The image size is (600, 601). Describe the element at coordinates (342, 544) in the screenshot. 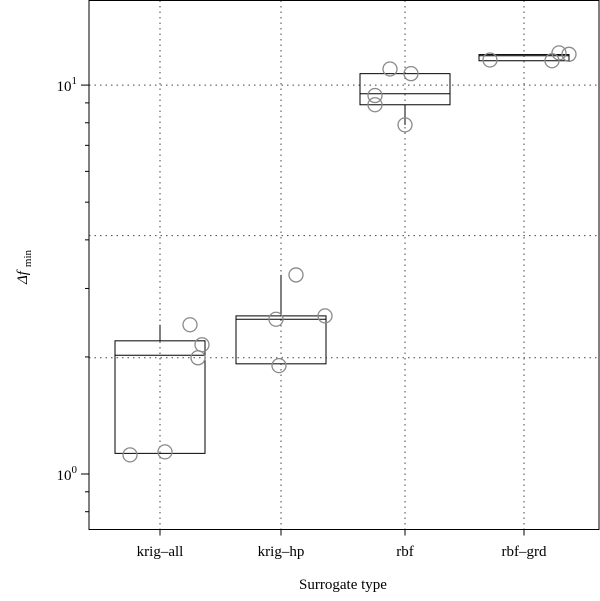

I see `x-axis-ticks: krig–all krig–hp rbf rbf–grd` at that location.